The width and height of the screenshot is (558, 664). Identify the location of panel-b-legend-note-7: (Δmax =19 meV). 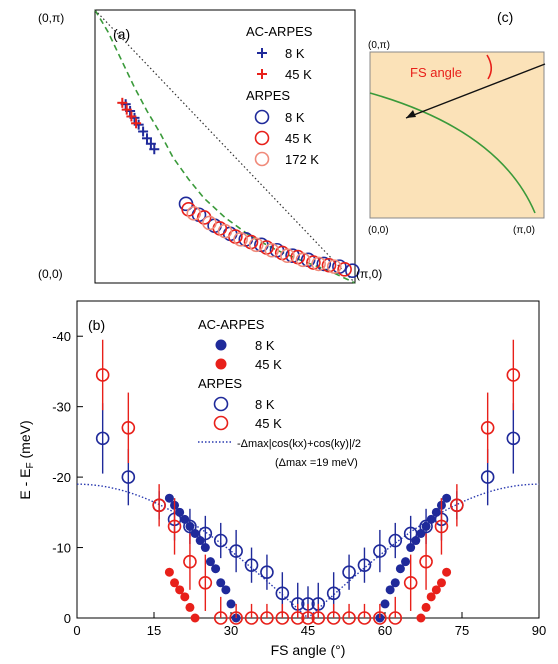
(316, 463).